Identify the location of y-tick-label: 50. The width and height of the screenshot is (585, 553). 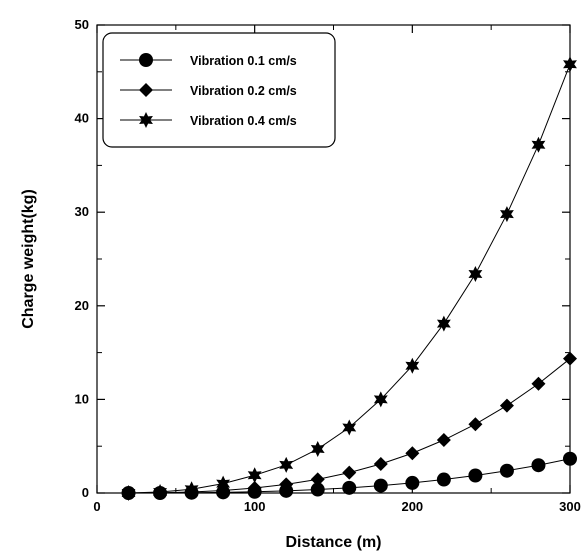
(82, 24).